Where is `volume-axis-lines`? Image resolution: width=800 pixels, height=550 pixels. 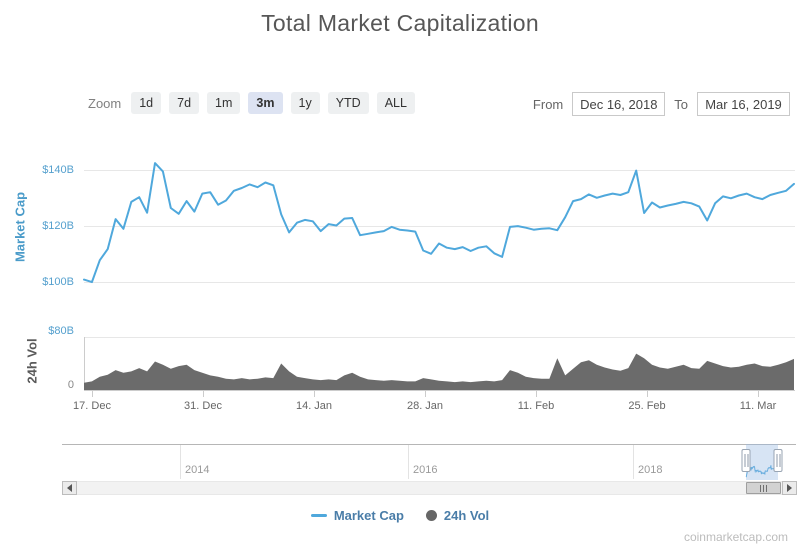 volume-axis-lines is located at coordinates (439, 364).